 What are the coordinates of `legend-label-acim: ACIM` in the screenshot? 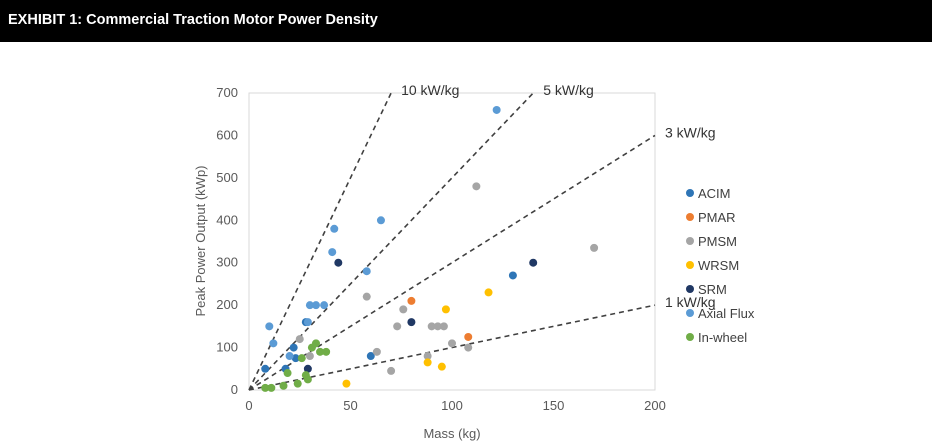 It's located at (714, 193).